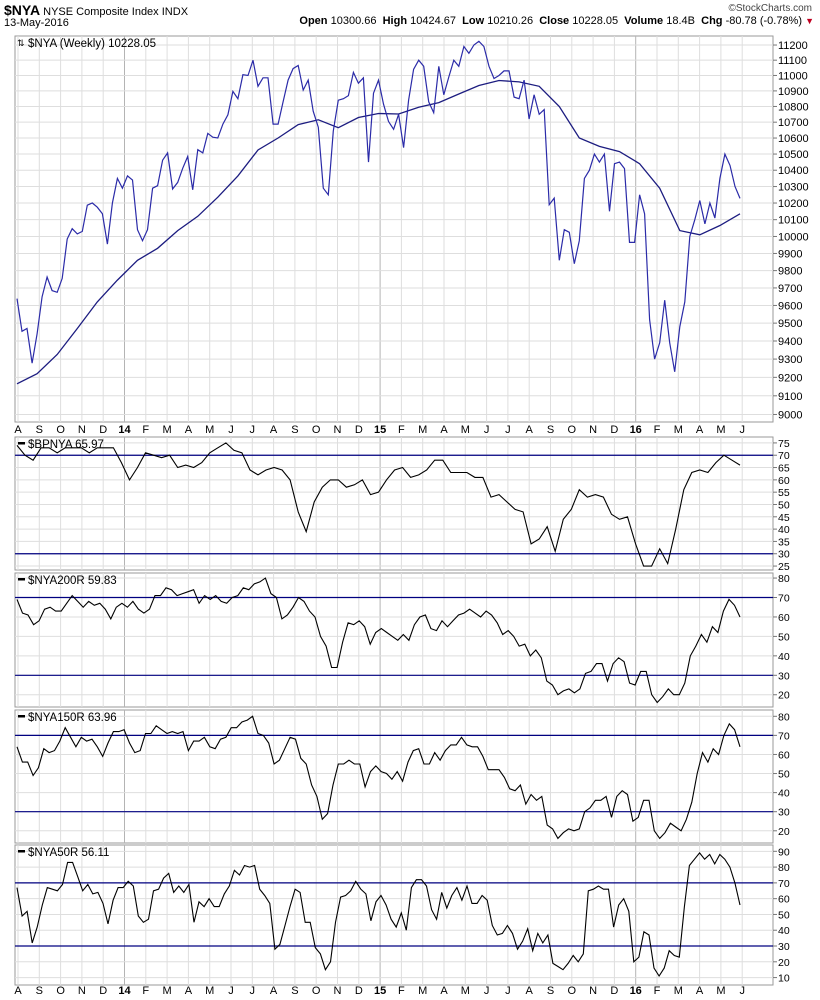 The width and height of the screenshot is (820, 1000). What do you see at coordinates (784, 518) in the screenshot?
I see `y-tick-label: 45` at bounding box center [784, 518].